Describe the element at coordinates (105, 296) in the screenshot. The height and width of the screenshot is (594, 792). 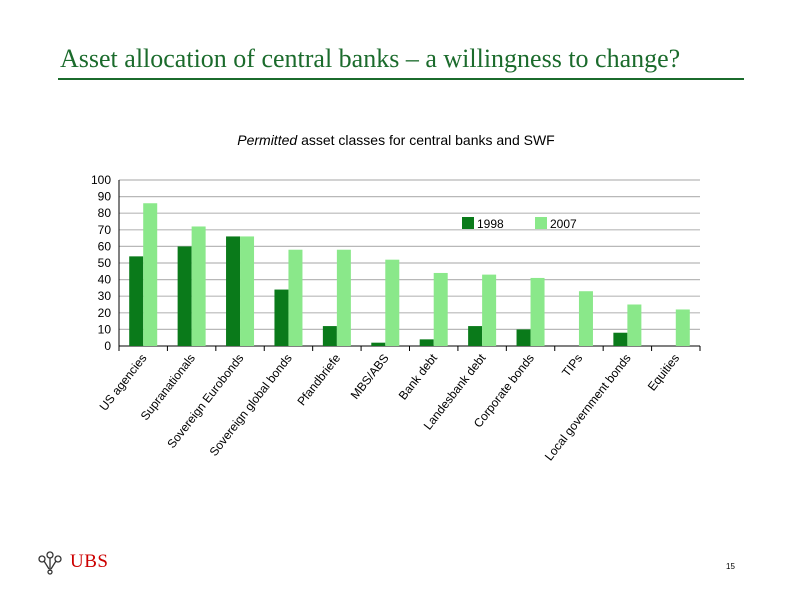
I see `y-tick-label: 30` at that location.